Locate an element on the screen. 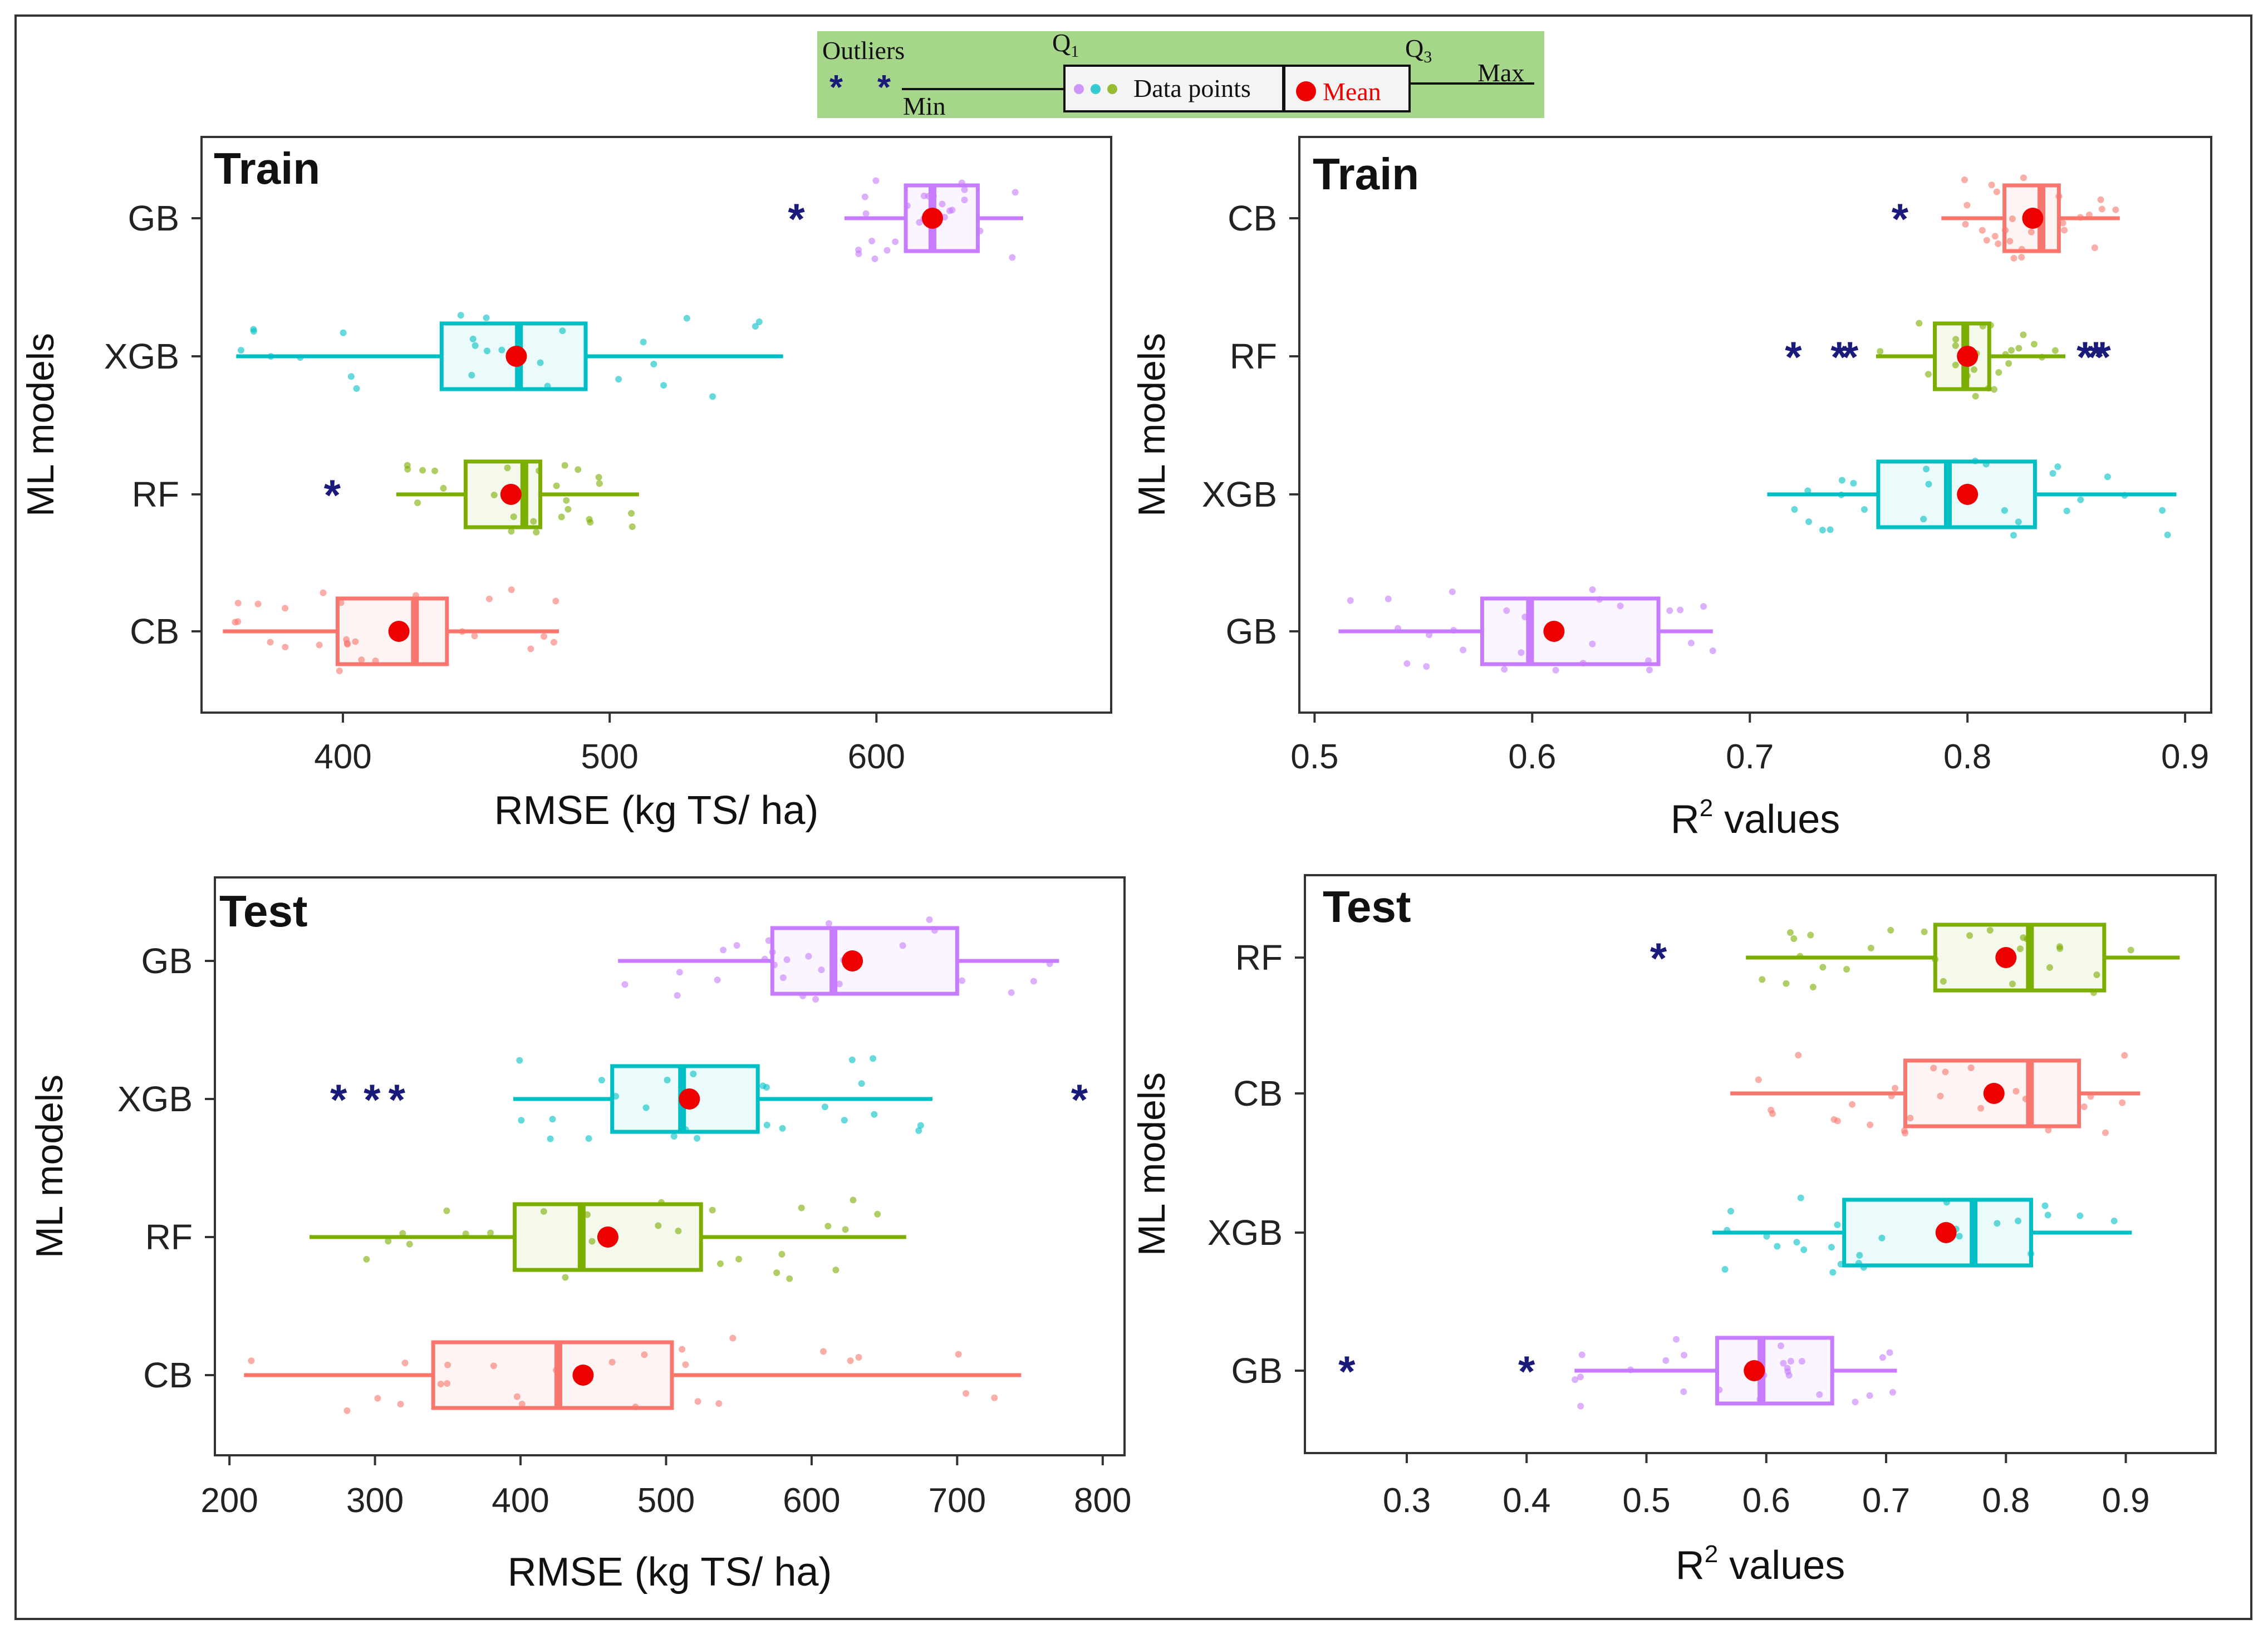 This screenshot has width=2268, height=1634. box-rf is located at coordinates (607, 1239).